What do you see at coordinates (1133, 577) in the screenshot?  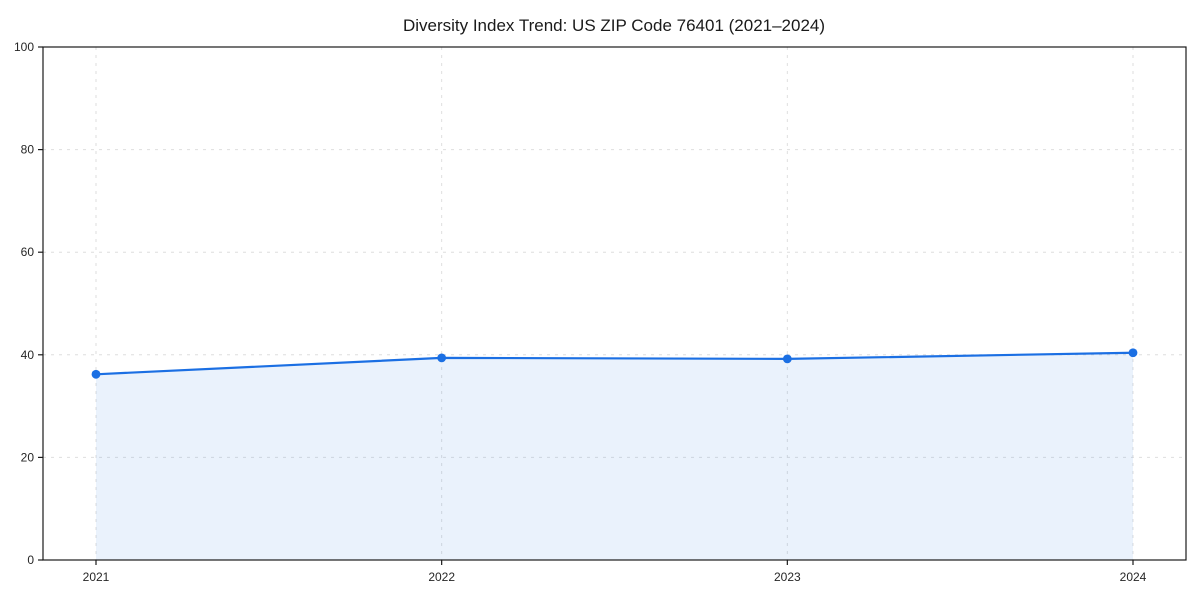 I see `x-tick-label-2024: 2024` at bounding box center [1133, 577].